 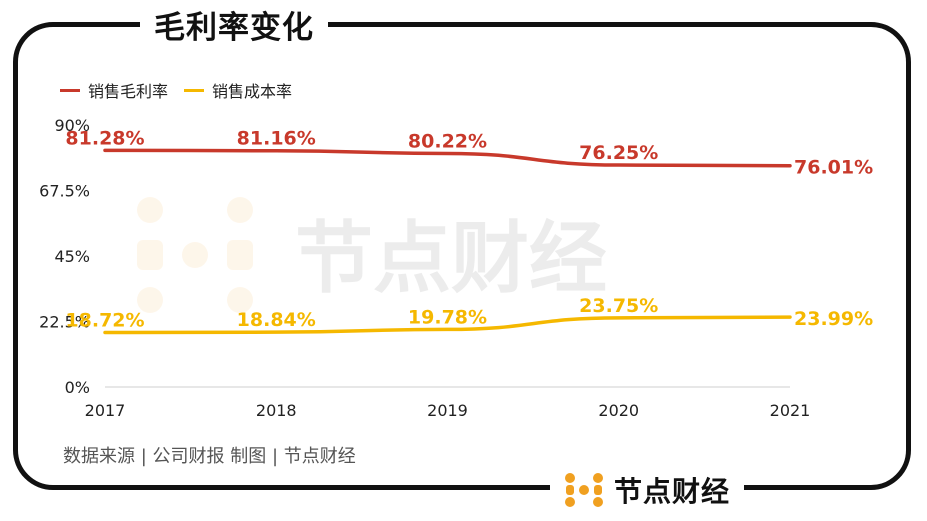 What do you see at coordinates (176, 90) in the screenshot?
I see `legend: 销售毛利率 销售成本率` at bounding box center [176, 90].